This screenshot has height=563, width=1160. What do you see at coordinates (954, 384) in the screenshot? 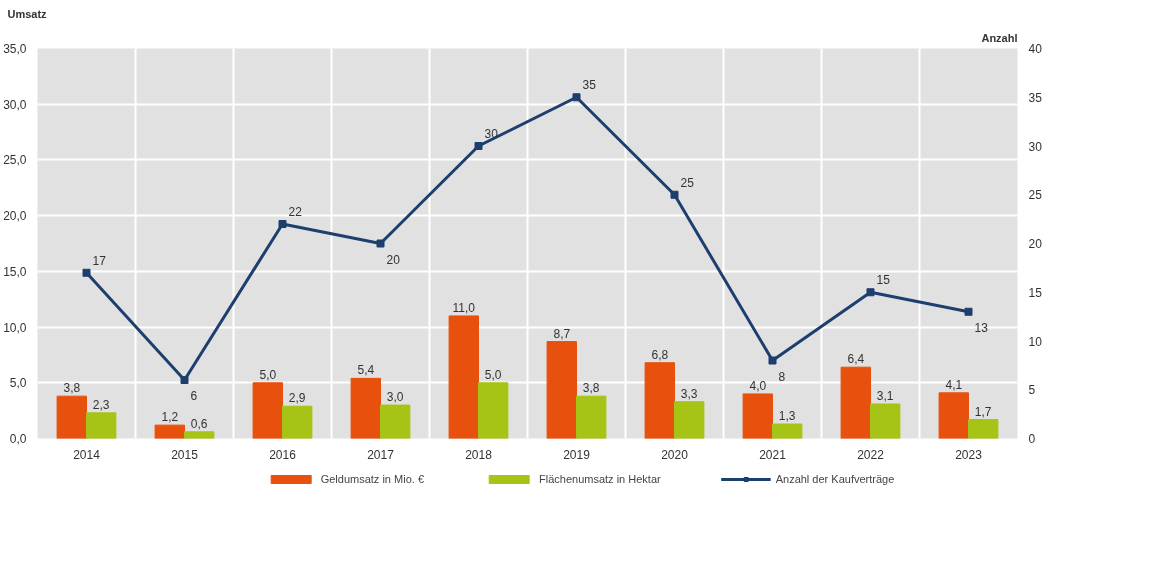
I see `data-label: 4,1` at bounding box center [954, 384].